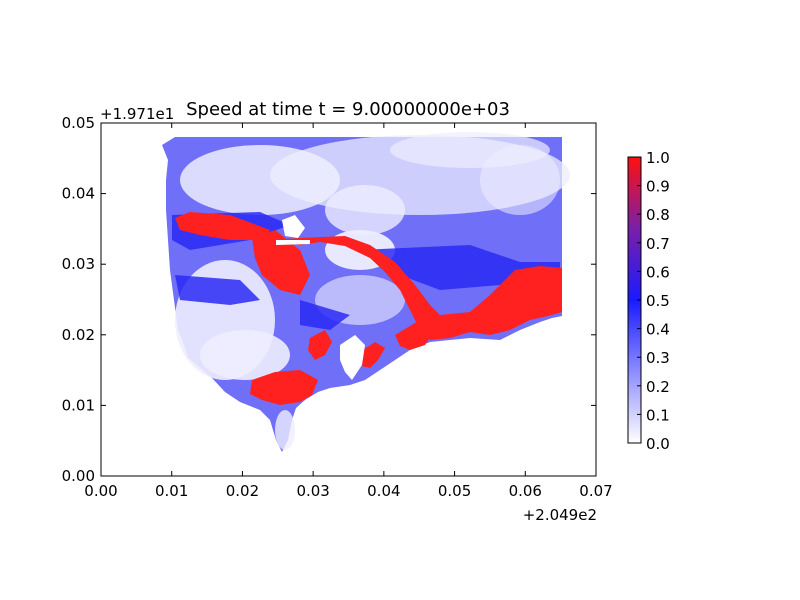 The image size is (800, 600). What do you see at coordinates (525, 491) in the screenshot?
I see `x-tick-label: 0.06` at bounding box center [525, 491].